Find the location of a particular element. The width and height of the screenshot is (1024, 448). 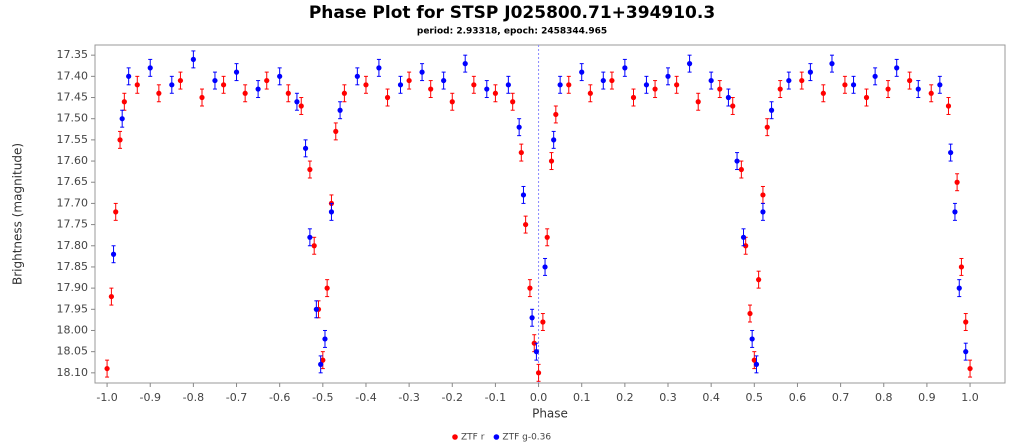

x-tick-label: 0.4 is located at coordinates (711, 397).